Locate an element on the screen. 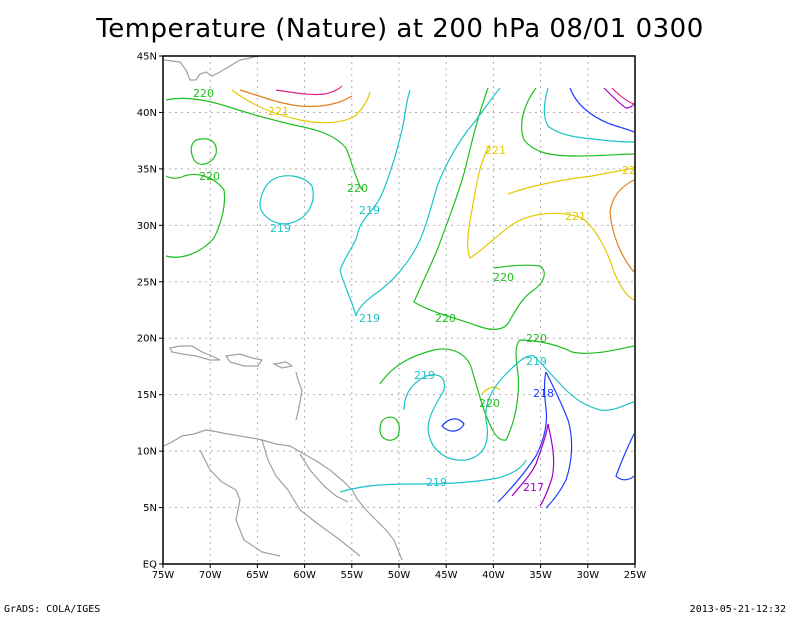  contour-219-coast is located at coordinates (375, 203).